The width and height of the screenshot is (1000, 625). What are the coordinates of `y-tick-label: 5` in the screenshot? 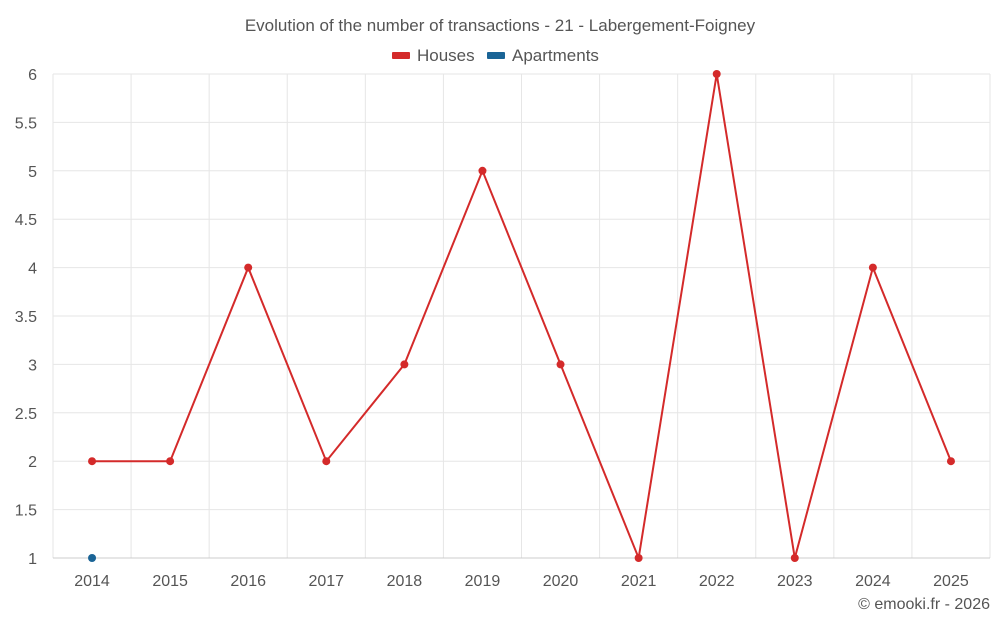 It's located at (32, 172).